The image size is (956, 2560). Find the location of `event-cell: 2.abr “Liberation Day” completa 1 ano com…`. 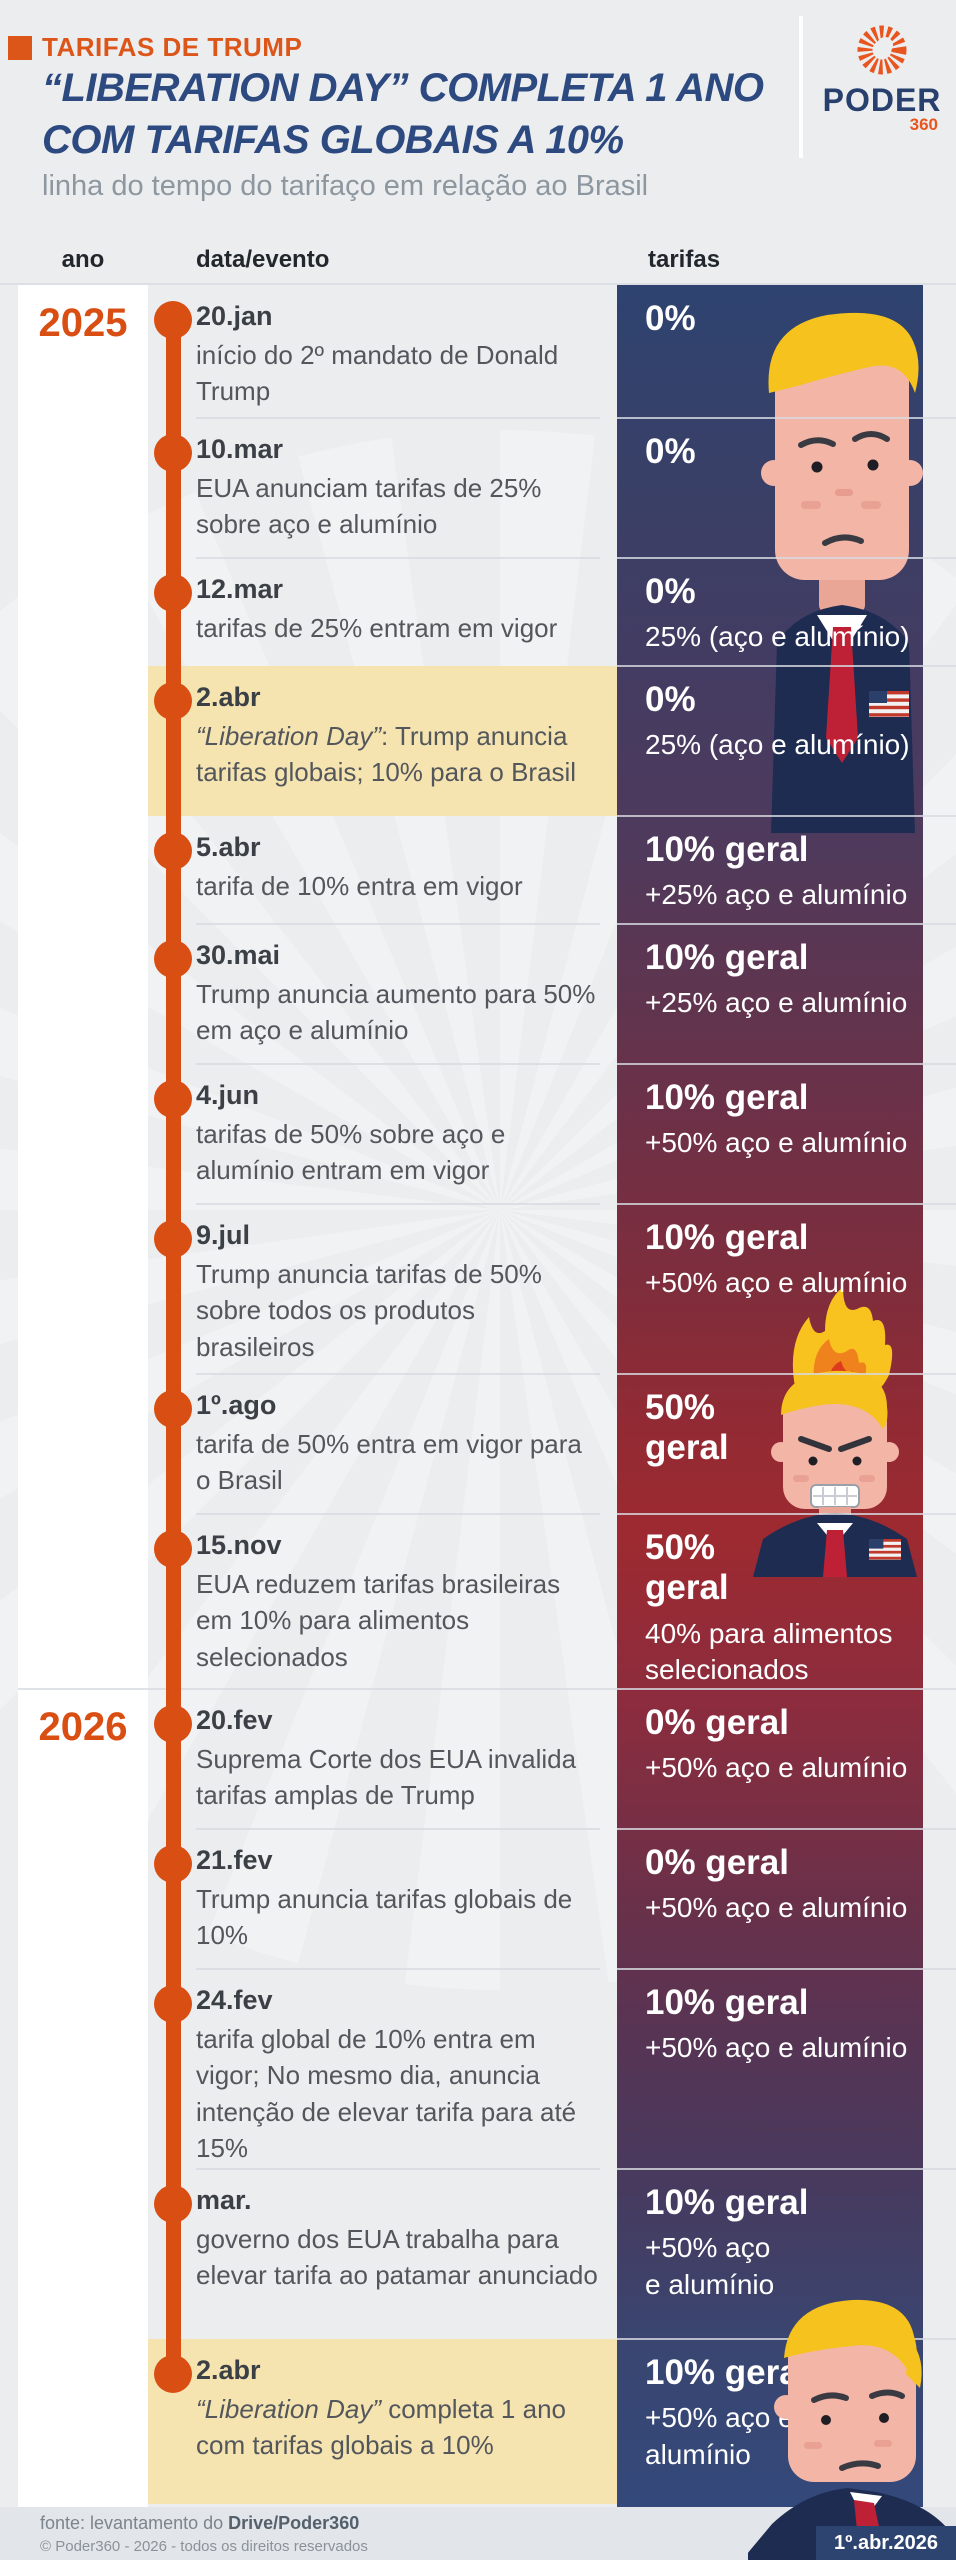

event-cell: 2.abr “Liberation Day” completa 1 ano com… is located at coordinates (398, 2409).